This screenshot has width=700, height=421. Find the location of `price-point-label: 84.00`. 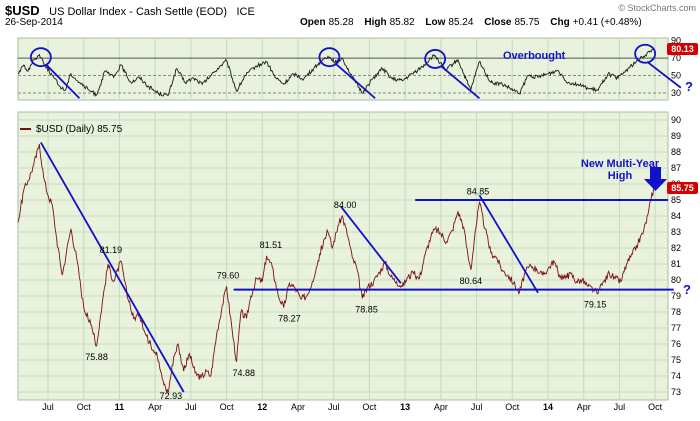

price-point-label: 84.00 is located at coordinates (345, 205).